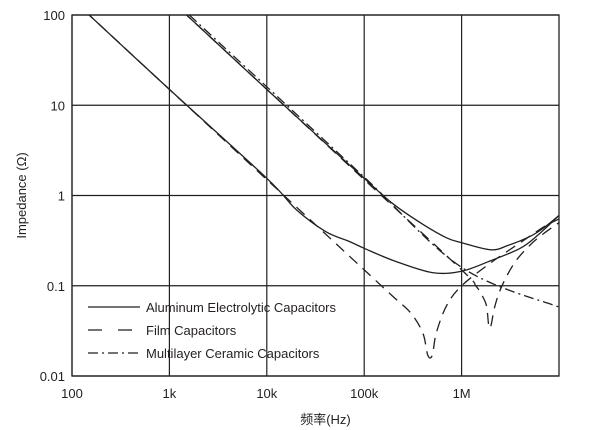 Image resolution: width=589 pixels, height=430 pixels. What do you see at coordinates (58, 105) in the screenshot?
I see `y-tick-label: 10` at bounding box center [58, 105].